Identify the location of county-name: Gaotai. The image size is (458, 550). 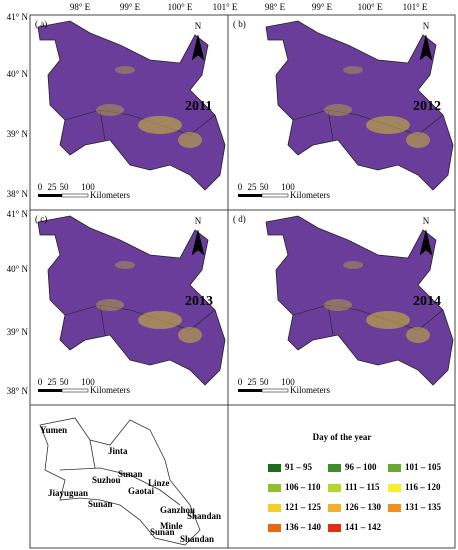
(141, 491).